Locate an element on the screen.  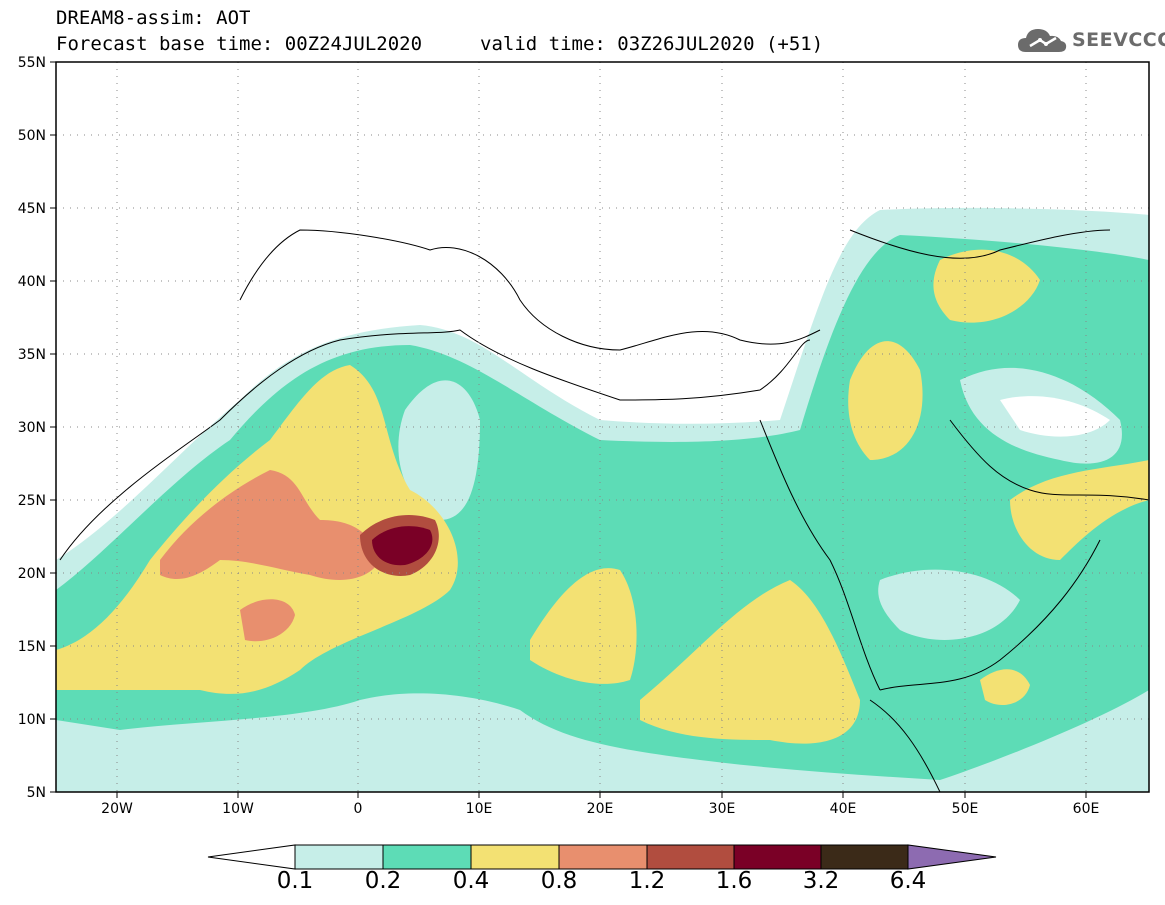
aot-contour-0.8 is located at coordinates (270, 525).